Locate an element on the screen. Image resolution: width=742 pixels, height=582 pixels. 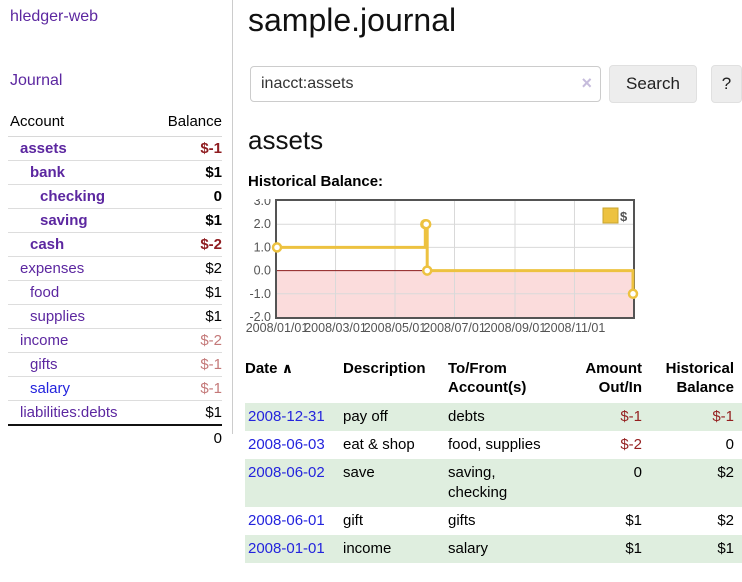
account-row: expenses $2 is located at coordinates (115, 268).